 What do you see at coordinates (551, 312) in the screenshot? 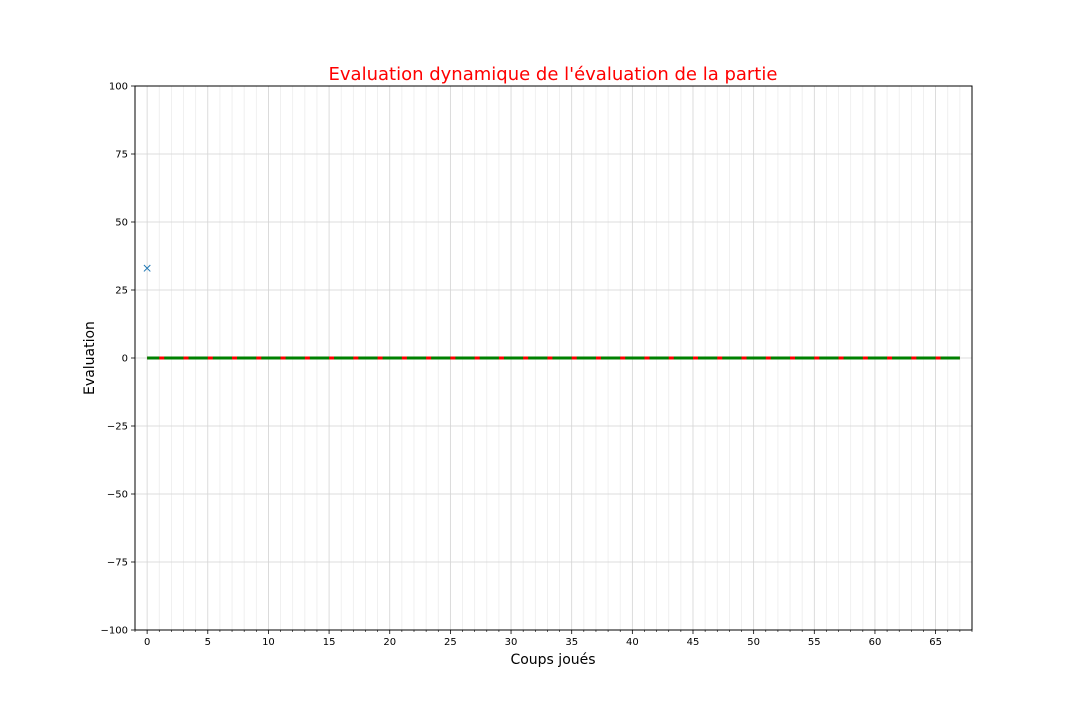
I see `series-layer` at bounding box center [551, 312].